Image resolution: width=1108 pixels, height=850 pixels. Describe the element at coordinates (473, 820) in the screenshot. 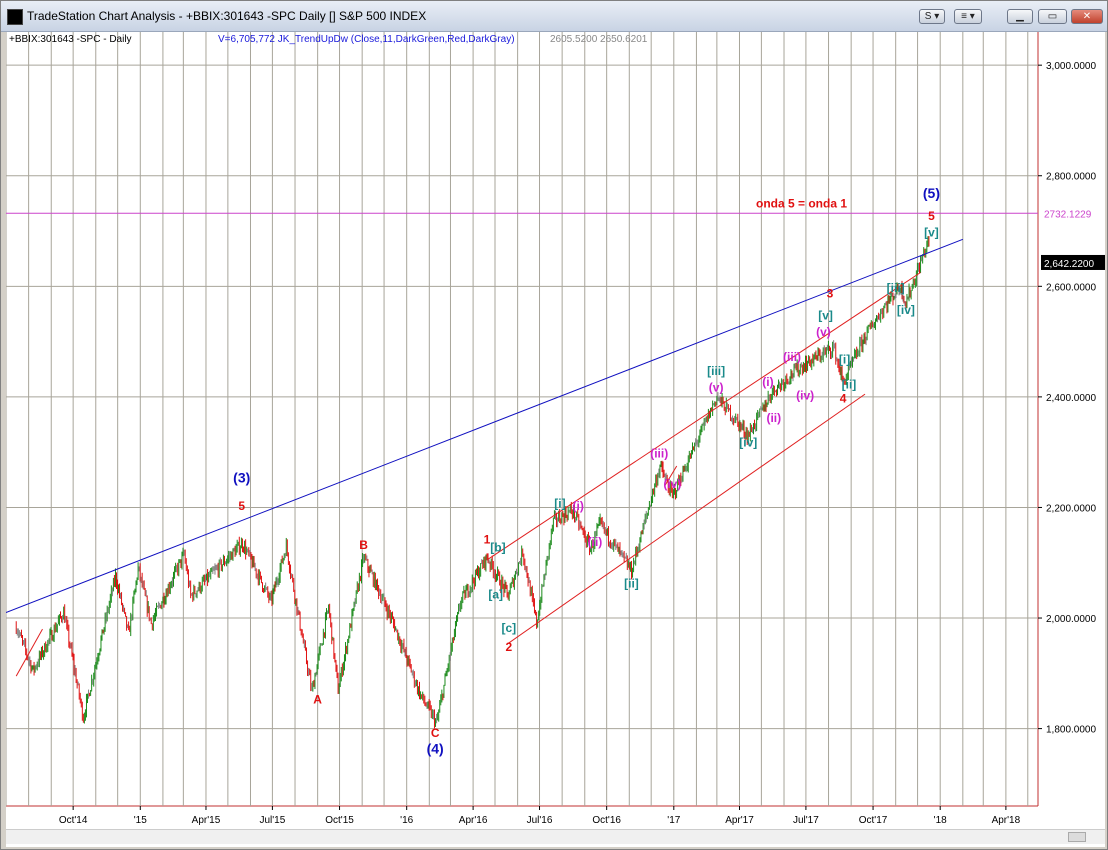

I see `x-tick-label: Apr'16` at that location.